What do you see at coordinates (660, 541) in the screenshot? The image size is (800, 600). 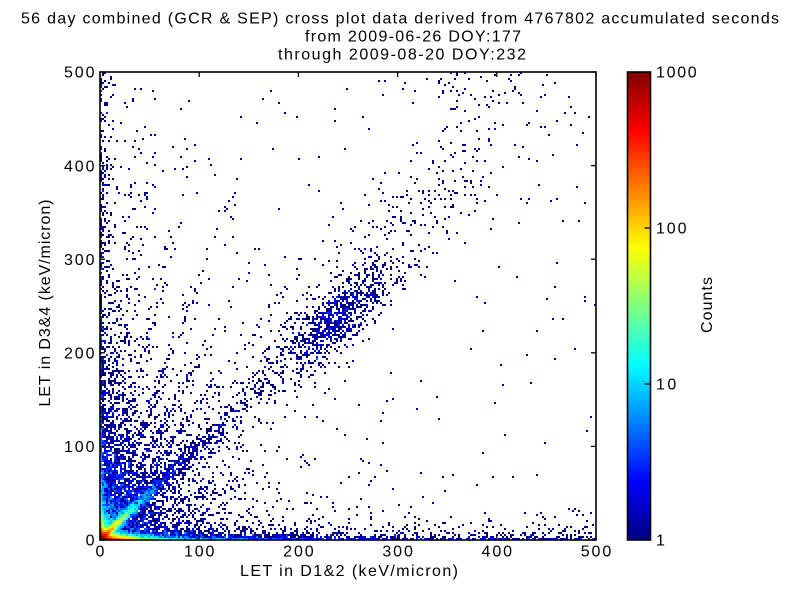 I see `svg-text: 1` at bounding box center [660, 541].